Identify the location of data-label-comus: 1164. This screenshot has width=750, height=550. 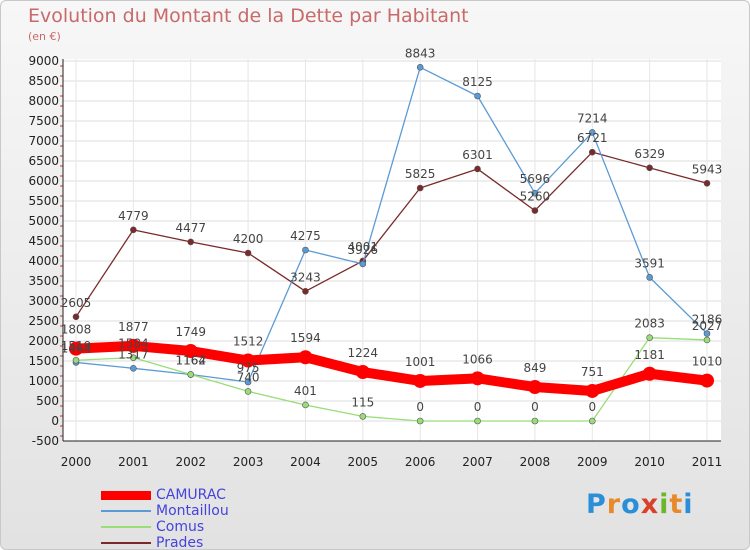
(190, 360).